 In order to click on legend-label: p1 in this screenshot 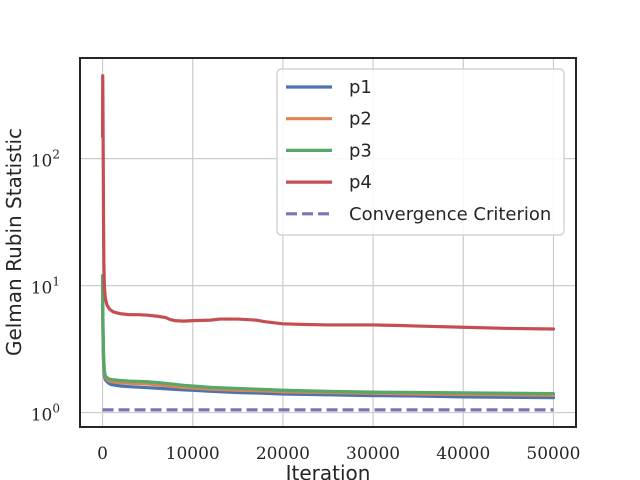, I will do `click(360, 87)`.